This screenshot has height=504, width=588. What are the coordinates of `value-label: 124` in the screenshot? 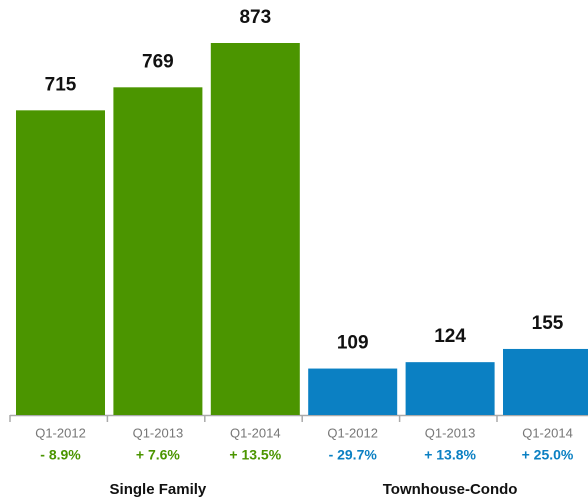 It's located at (450, 336).